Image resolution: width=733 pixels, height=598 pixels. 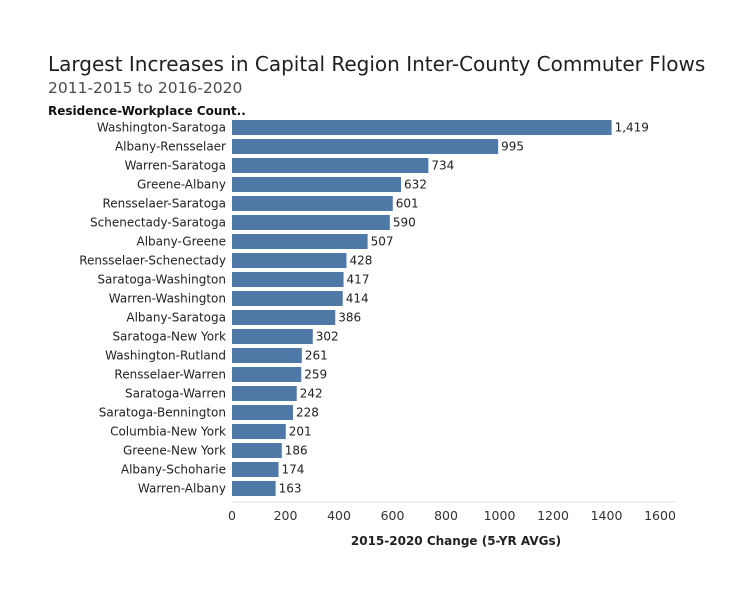 I want to click on value-label: 261, so click(x=316, y=356).